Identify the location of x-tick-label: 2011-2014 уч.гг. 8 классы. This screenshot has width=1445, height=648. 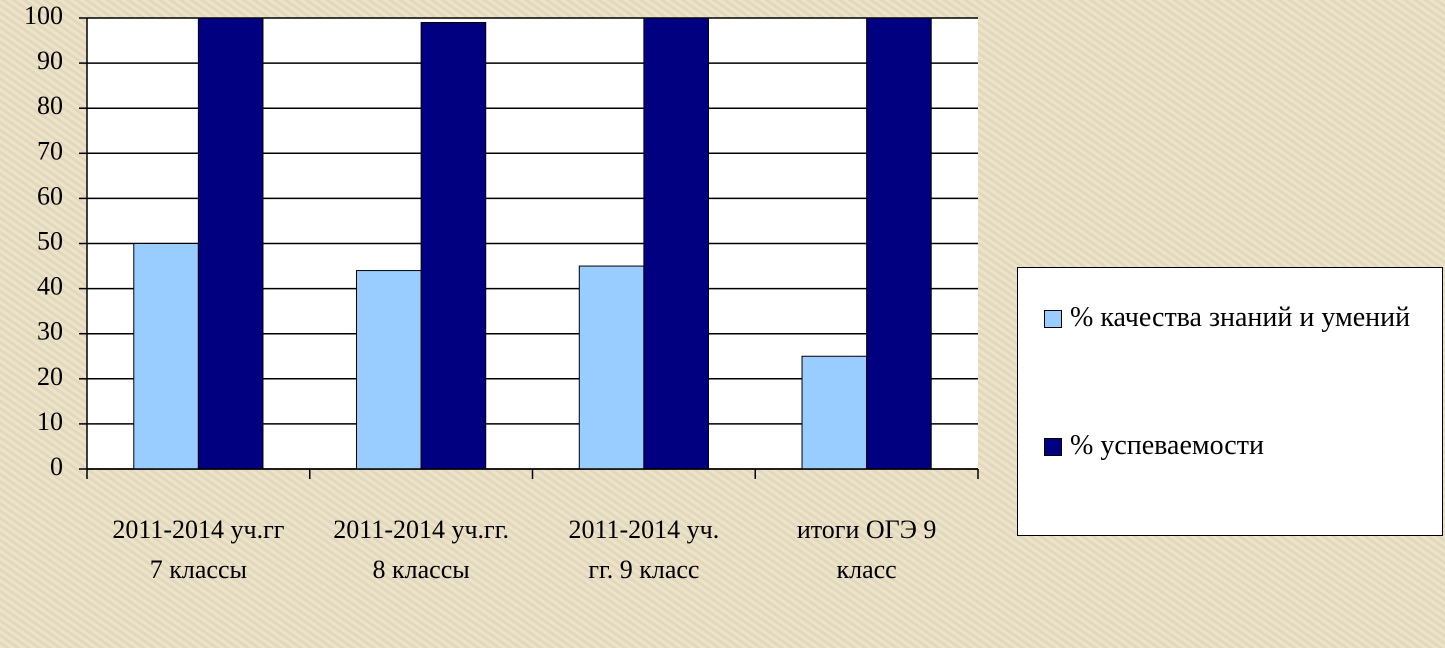
(421, 549).